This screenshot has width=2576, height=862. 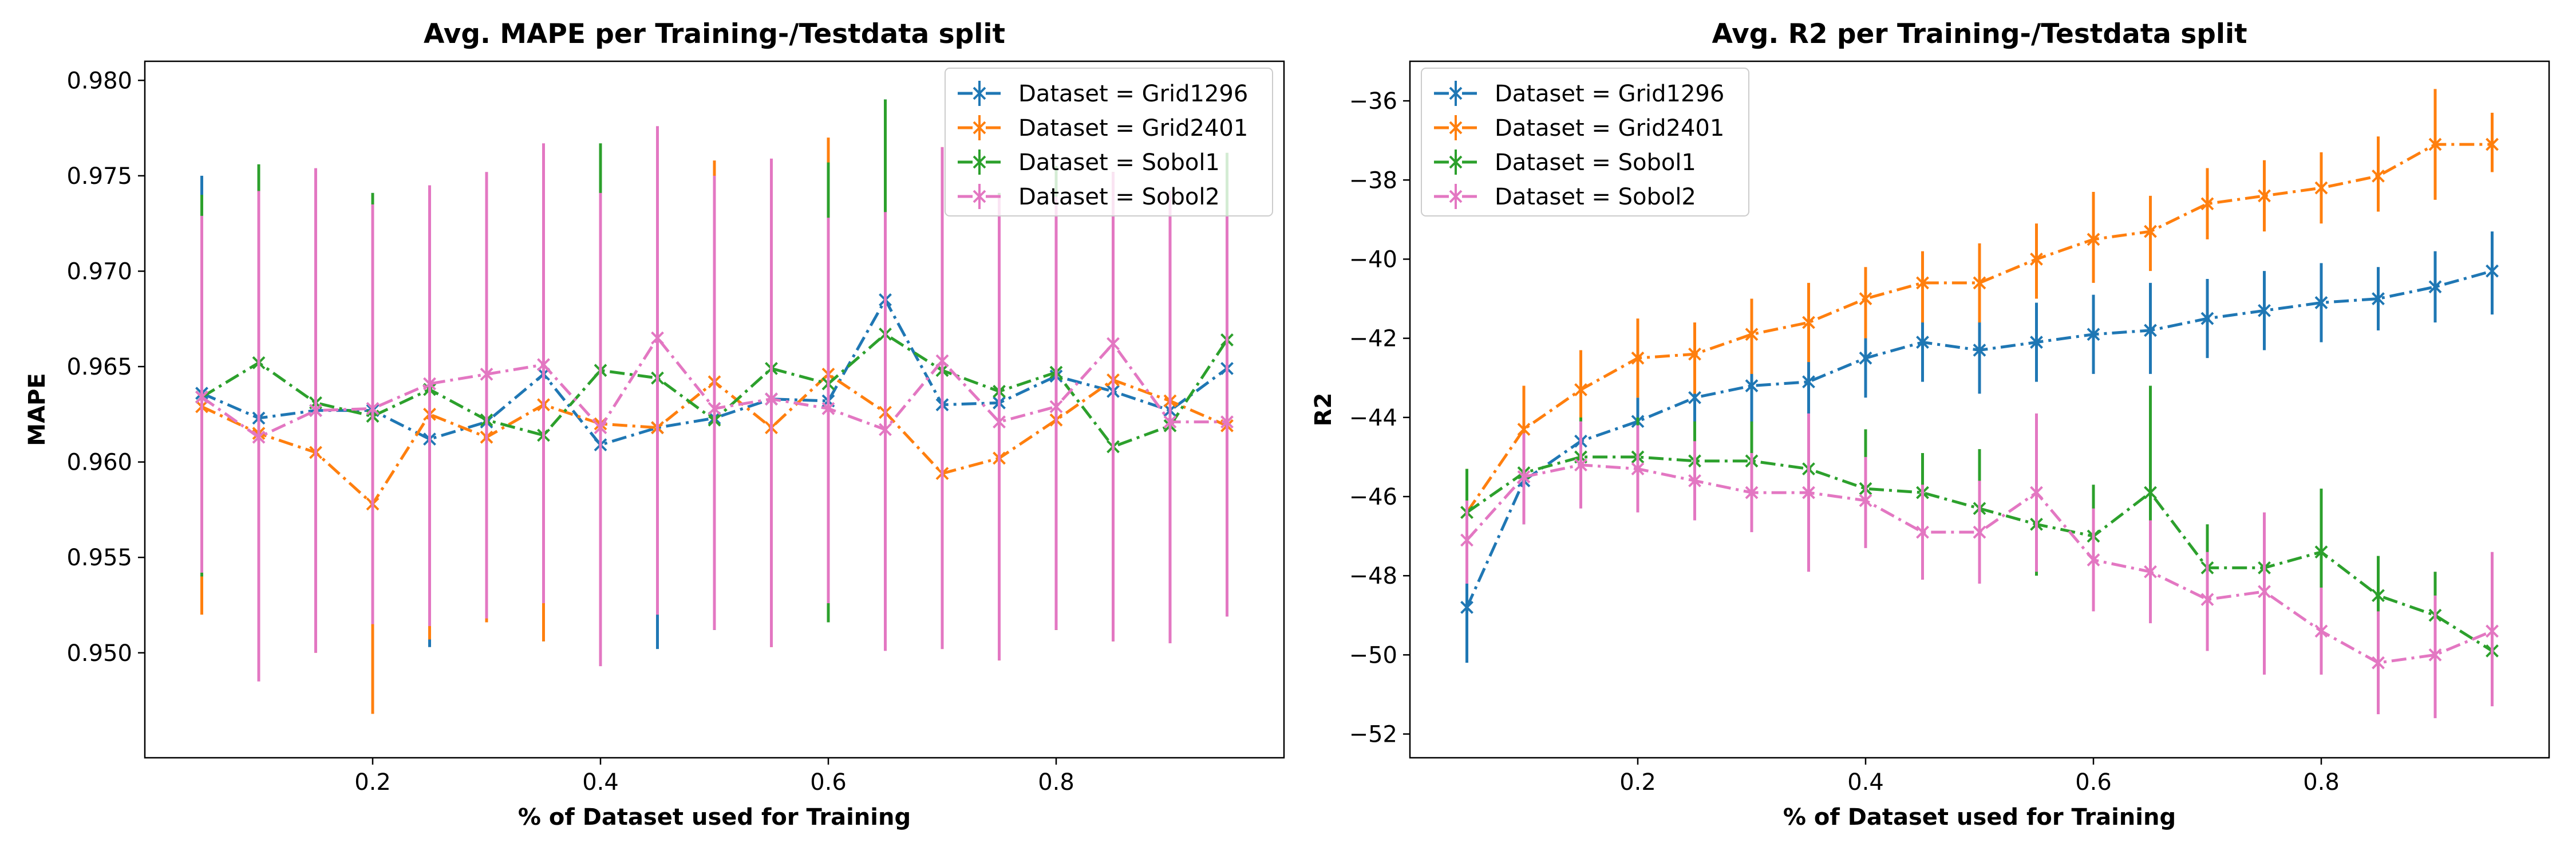 What do you see at coordinates (1373, 102) in the screenshot?
I see `y-tick-label: −36` at bounding box center [1373, 102].